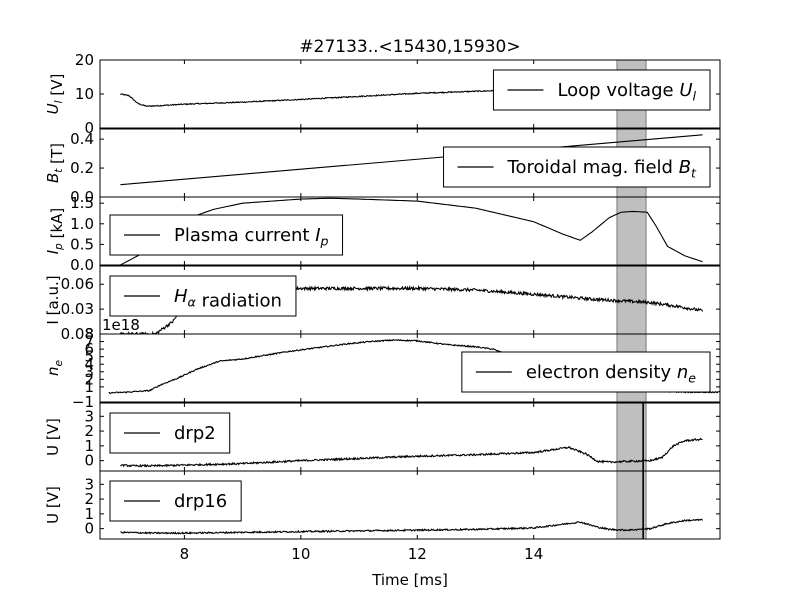 The image size is (800, 600). Describe the element at coordinates (89, 364) in the screenshot. I see `y-tick-label: 4` at that location.